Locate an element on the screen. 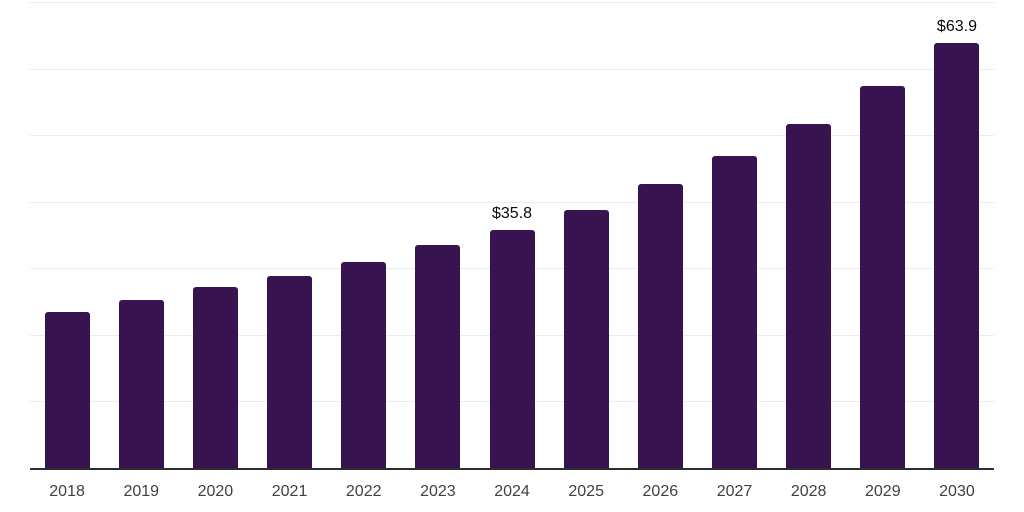 Image resolution: width=1024 pixels, height=512 pixels. bar-band-2026 is located at coordinates (660, 235).